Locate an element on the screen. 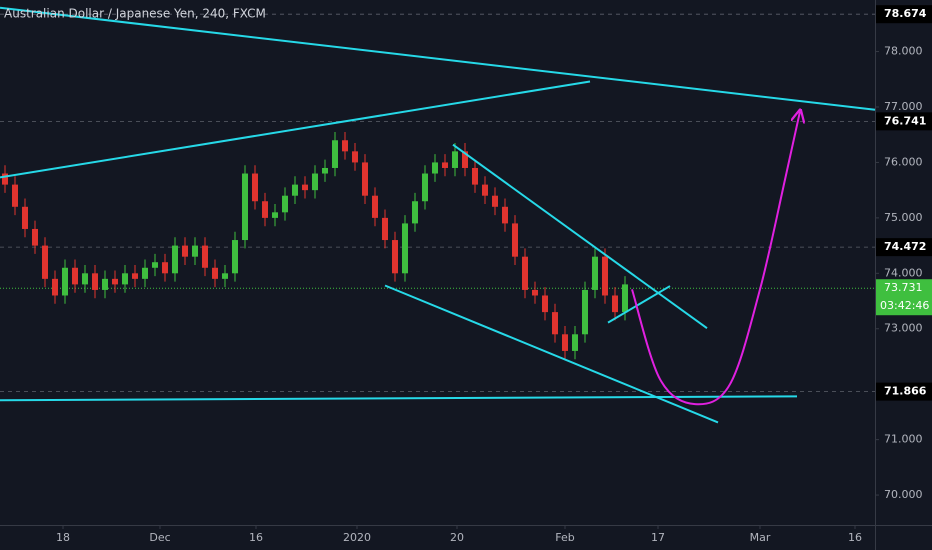  x-tick-label: 2020 is located at coordinates (357, 537).